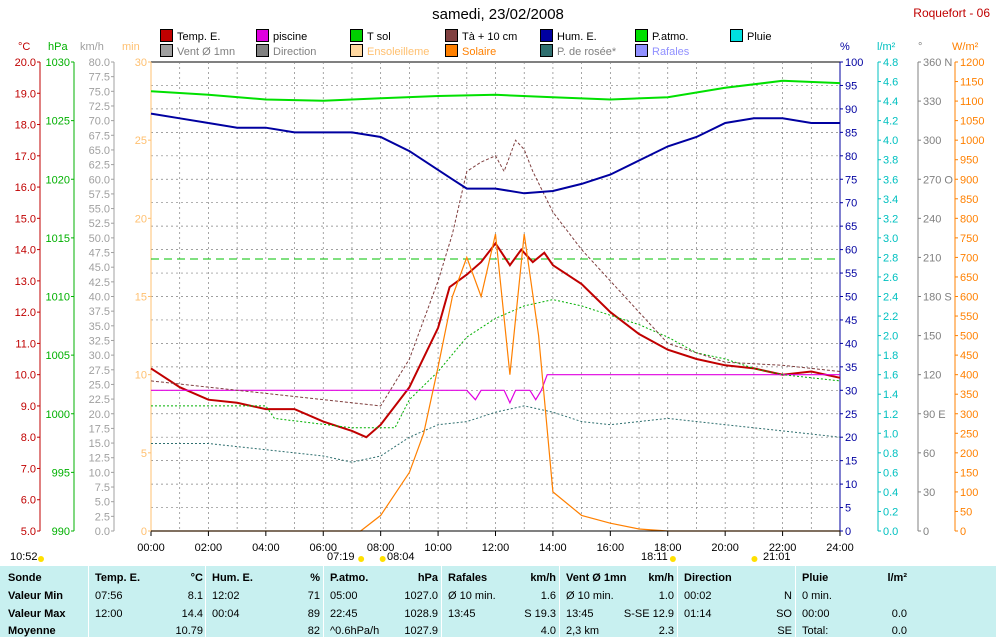  I want to click on axis-label-dir: 360 N, so click(937, 63).